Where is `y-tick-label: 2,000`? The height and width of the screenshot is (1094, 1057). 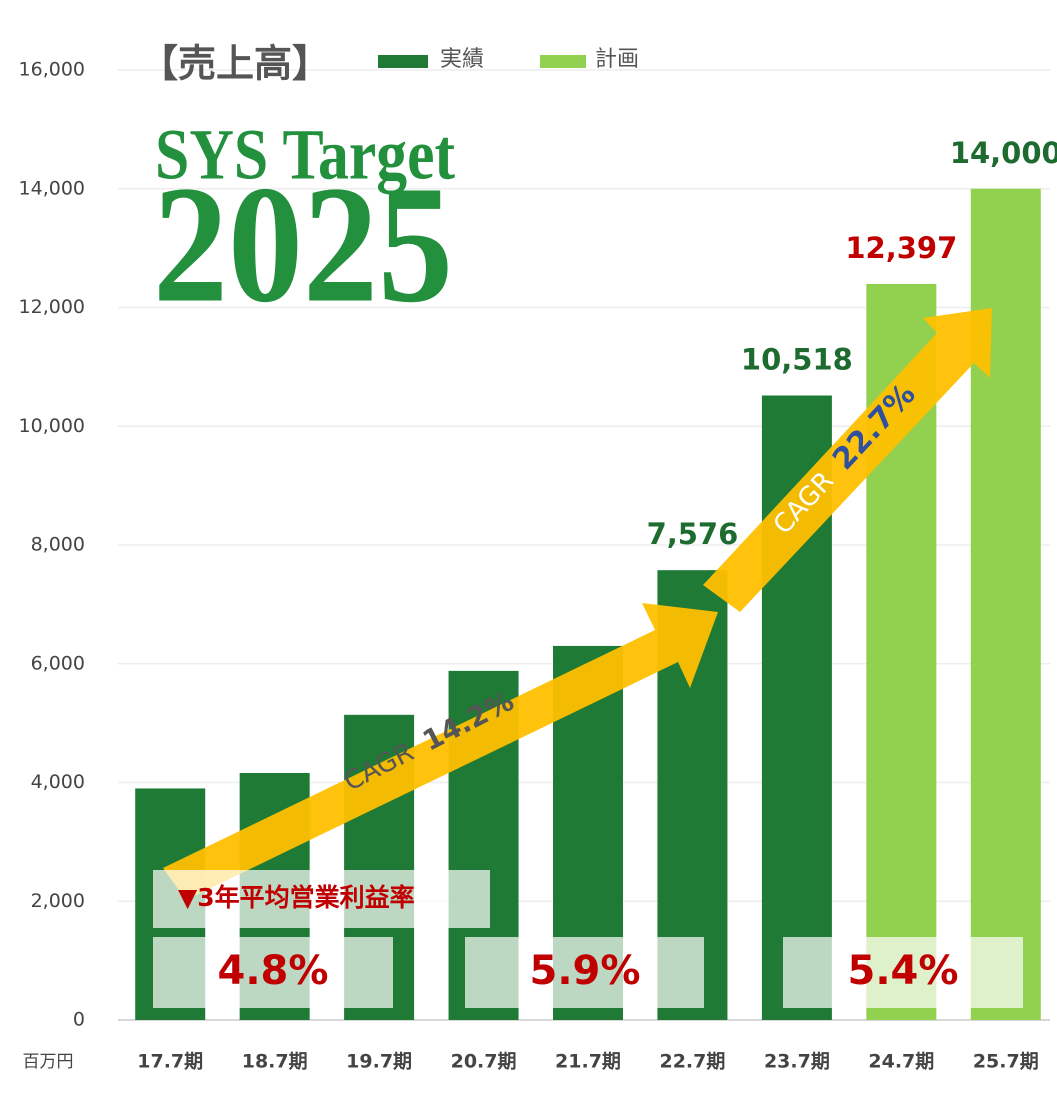
y-tick-label: 2,000 is located at coordinates (58, 901).